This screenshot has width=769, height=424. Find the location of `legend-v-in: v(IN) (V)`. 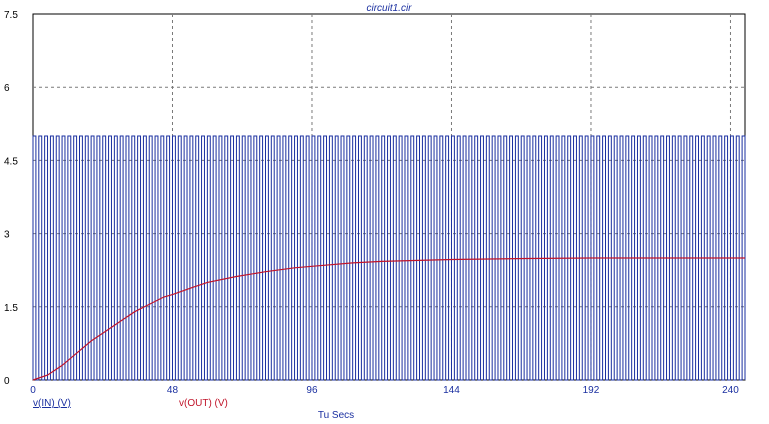

legend-v-in: v(IN) (V) is located at coordinates (52, 403).